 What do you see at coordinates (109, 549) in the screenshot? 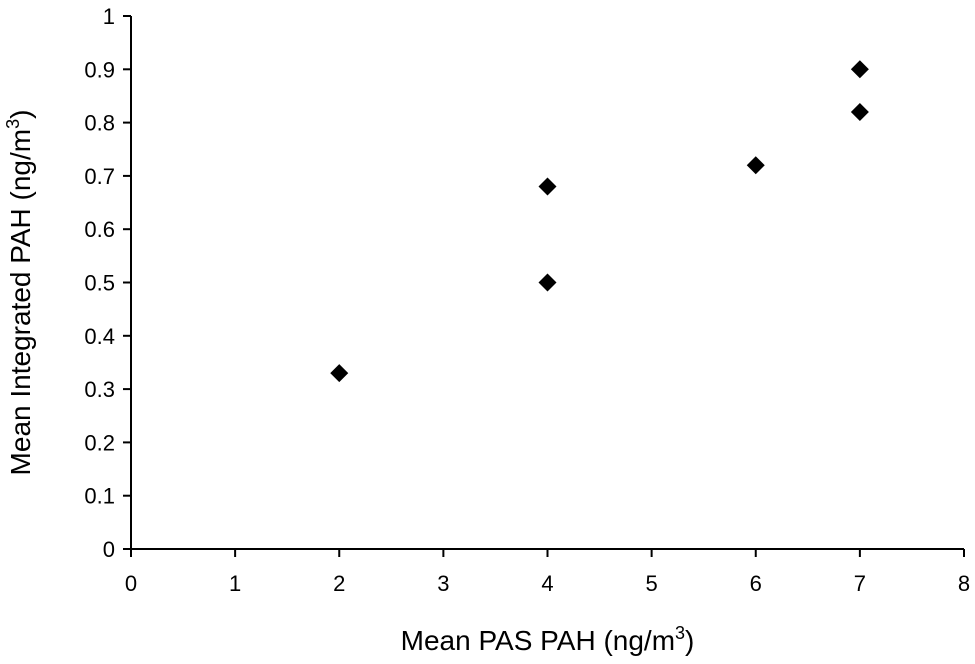
I see `y-tick-label: 0` at bounding box center [109, 549].